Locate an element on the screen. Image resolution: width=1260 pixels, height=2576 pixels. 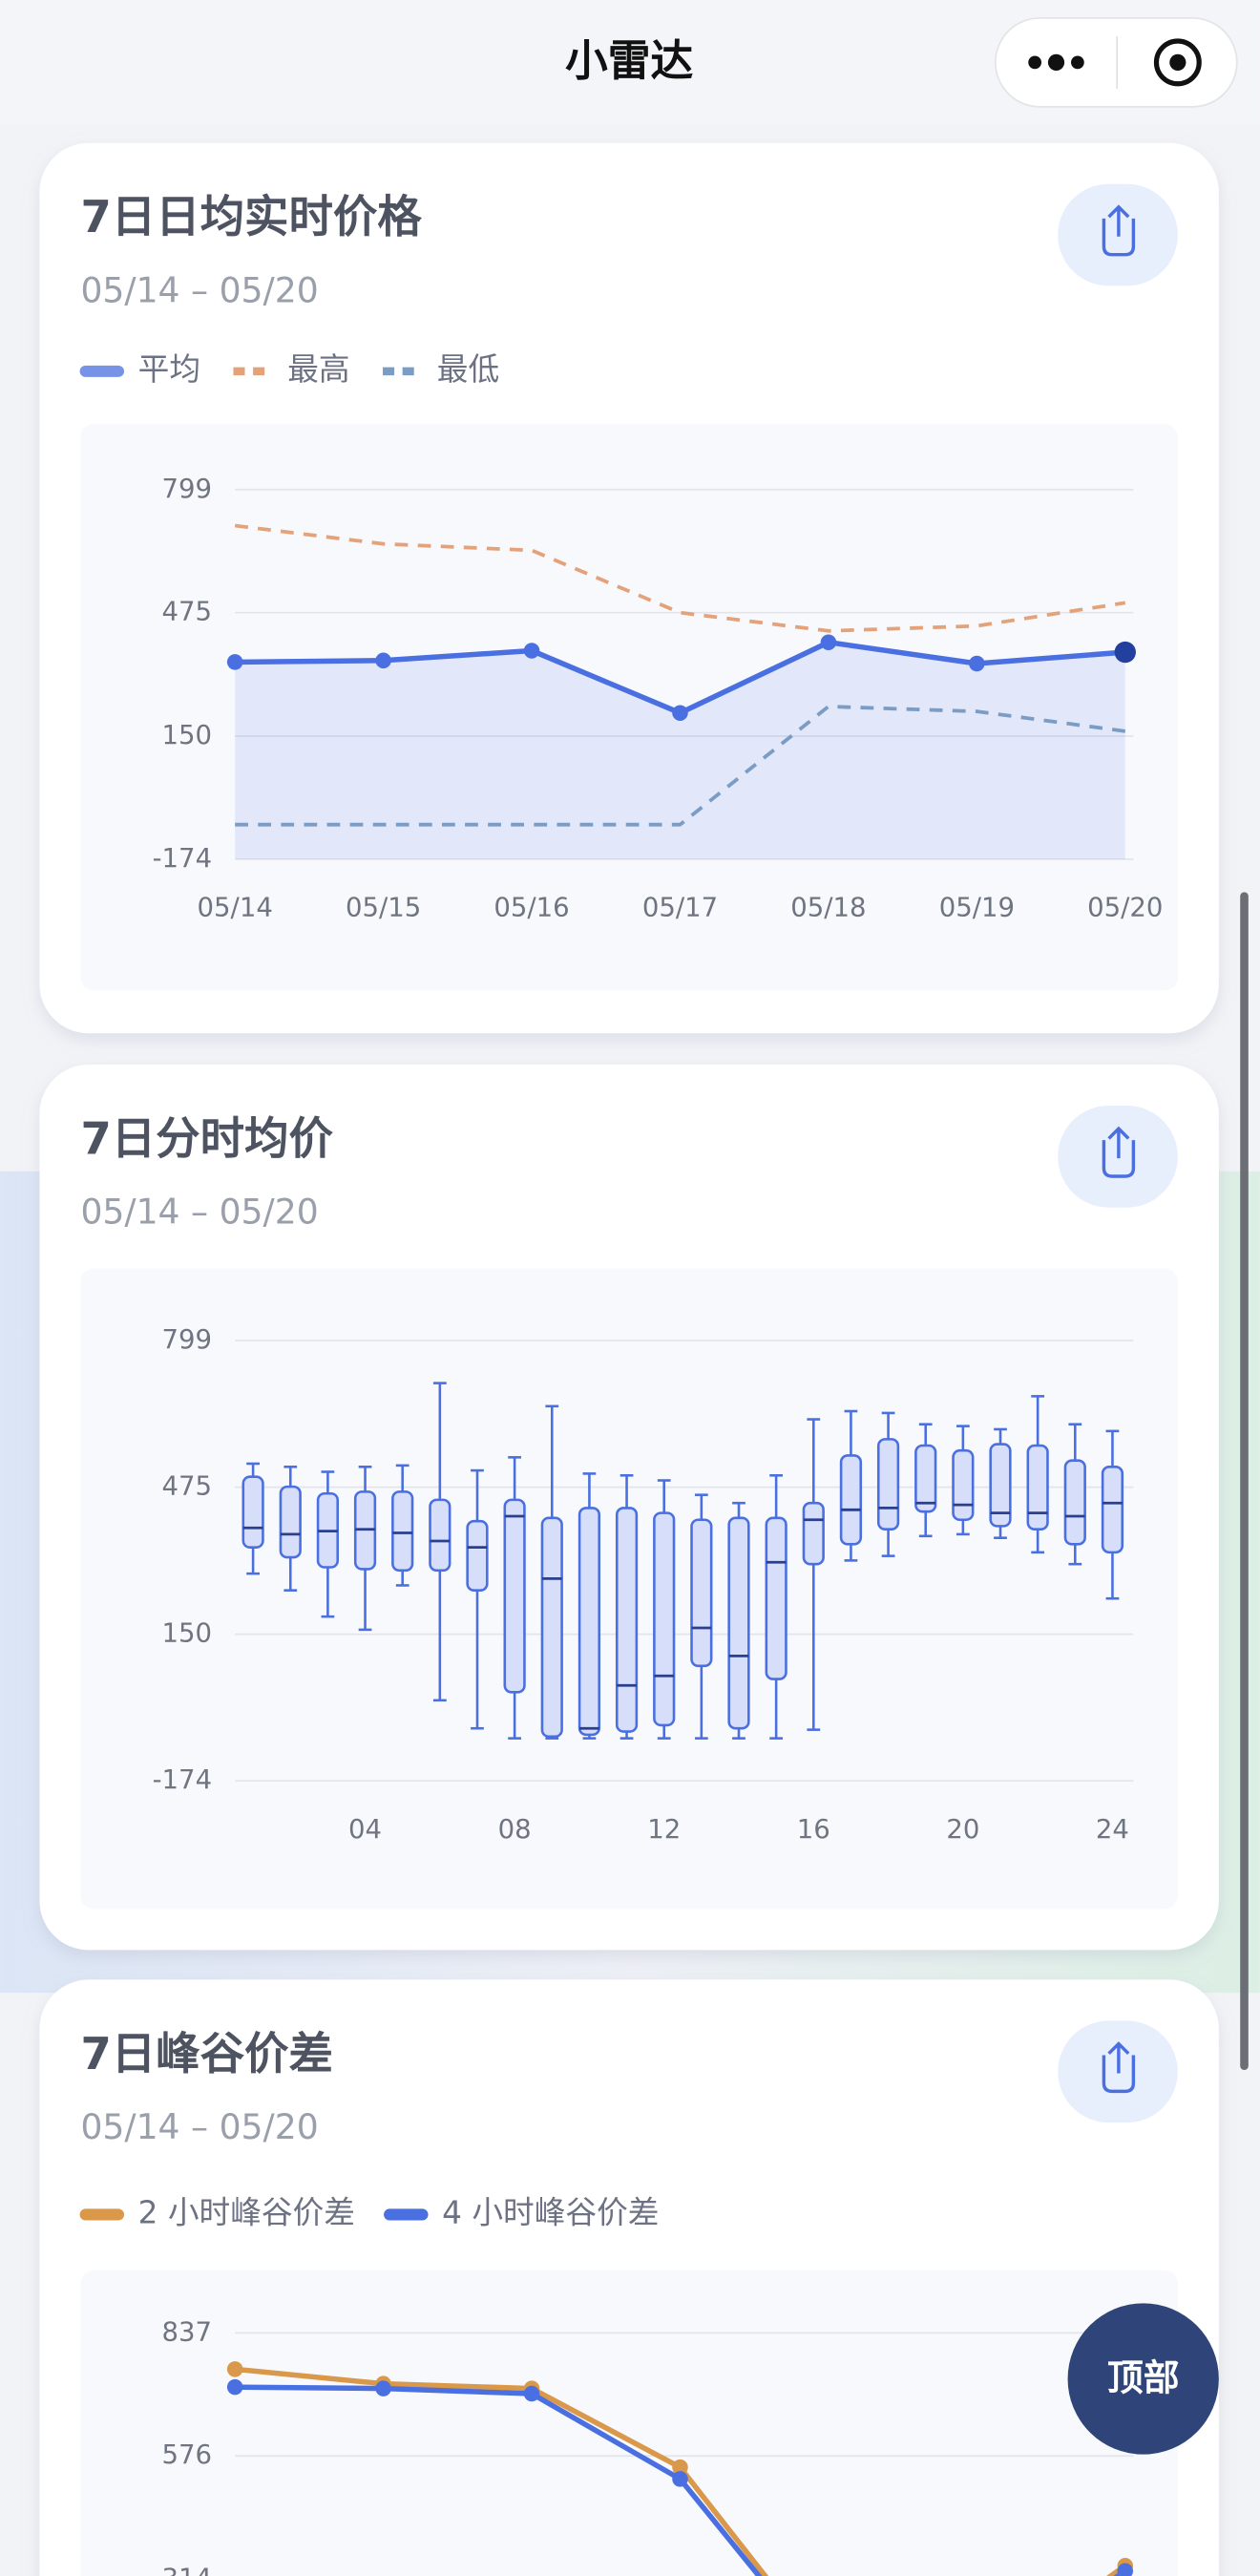
x-tick-label: 24 is located at coordinates (1113, 1829).